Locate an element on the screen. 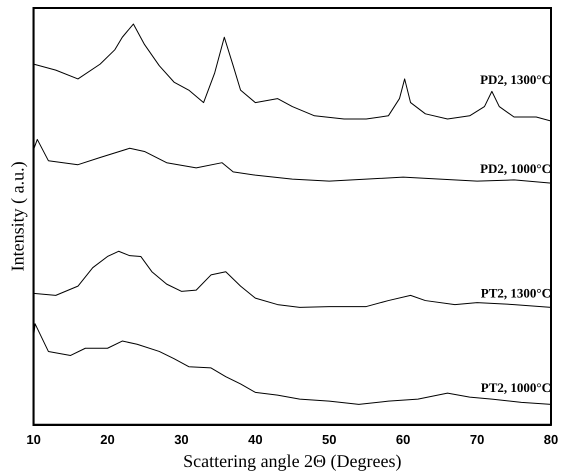  series-label: PT2, 1000°C is located at coordinates (515, 388).